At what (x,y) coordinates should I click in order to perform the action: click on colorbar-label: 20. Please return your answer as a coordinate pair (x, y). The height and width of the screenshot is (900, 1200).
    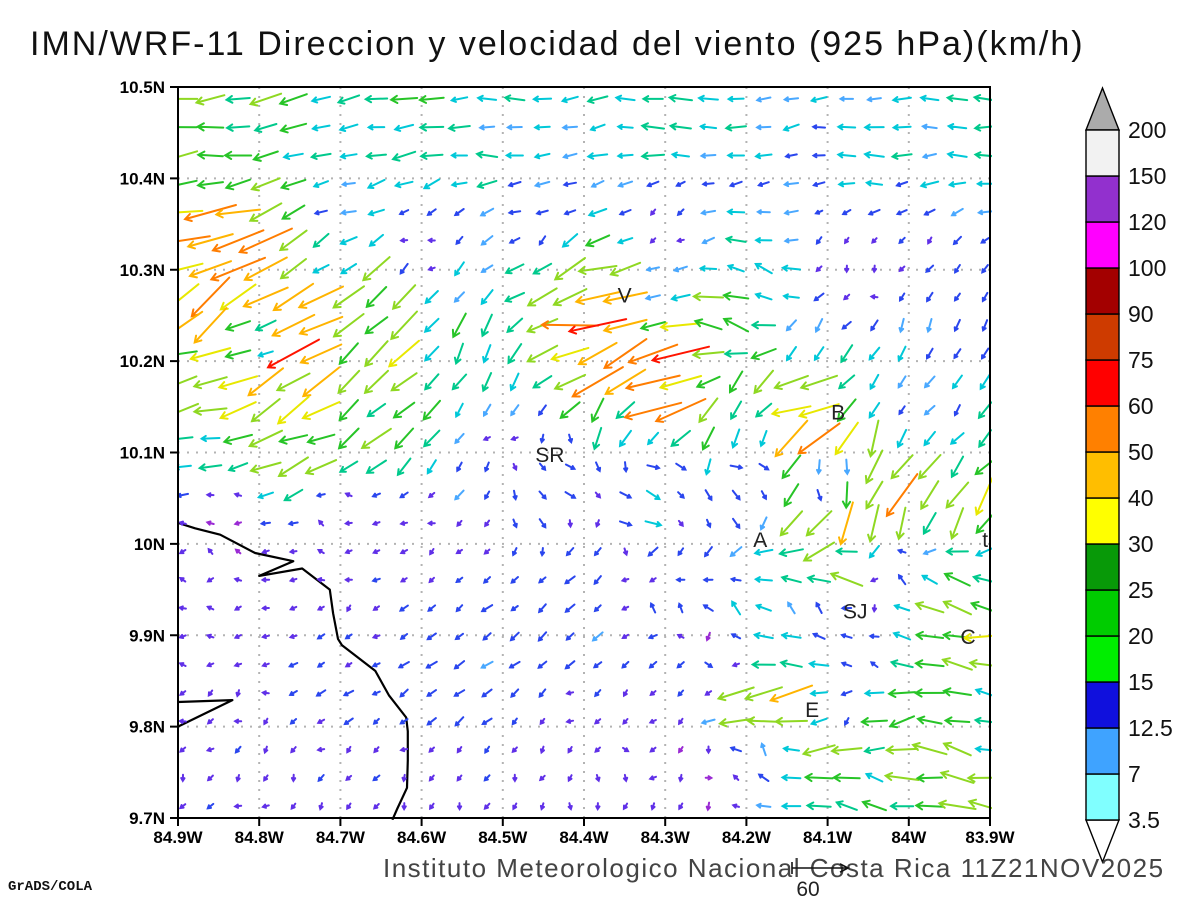
    Looking at the image, I should click on (1141, 636).